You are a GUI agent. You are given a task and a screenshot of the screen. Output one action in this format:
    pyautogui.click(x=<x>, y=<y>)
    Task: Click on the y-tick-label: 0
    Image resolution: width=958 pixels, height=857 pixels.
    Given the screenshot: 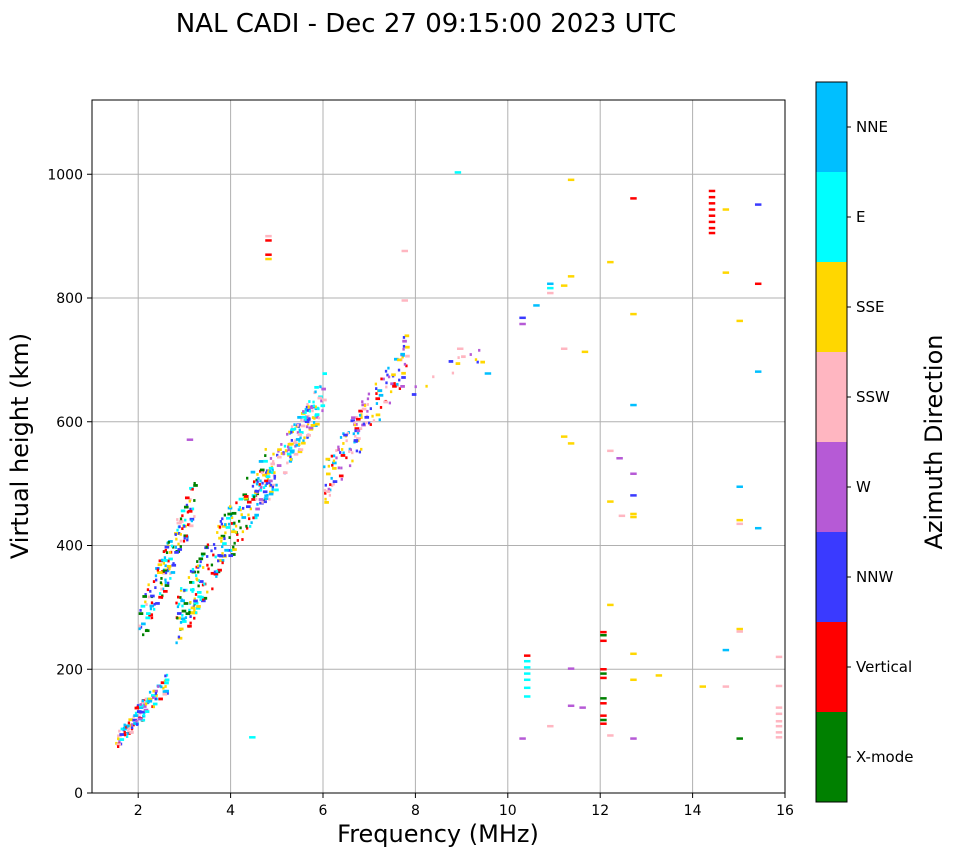 What is the action you would take?
    pyautogui.click(x=78, y=794)
    